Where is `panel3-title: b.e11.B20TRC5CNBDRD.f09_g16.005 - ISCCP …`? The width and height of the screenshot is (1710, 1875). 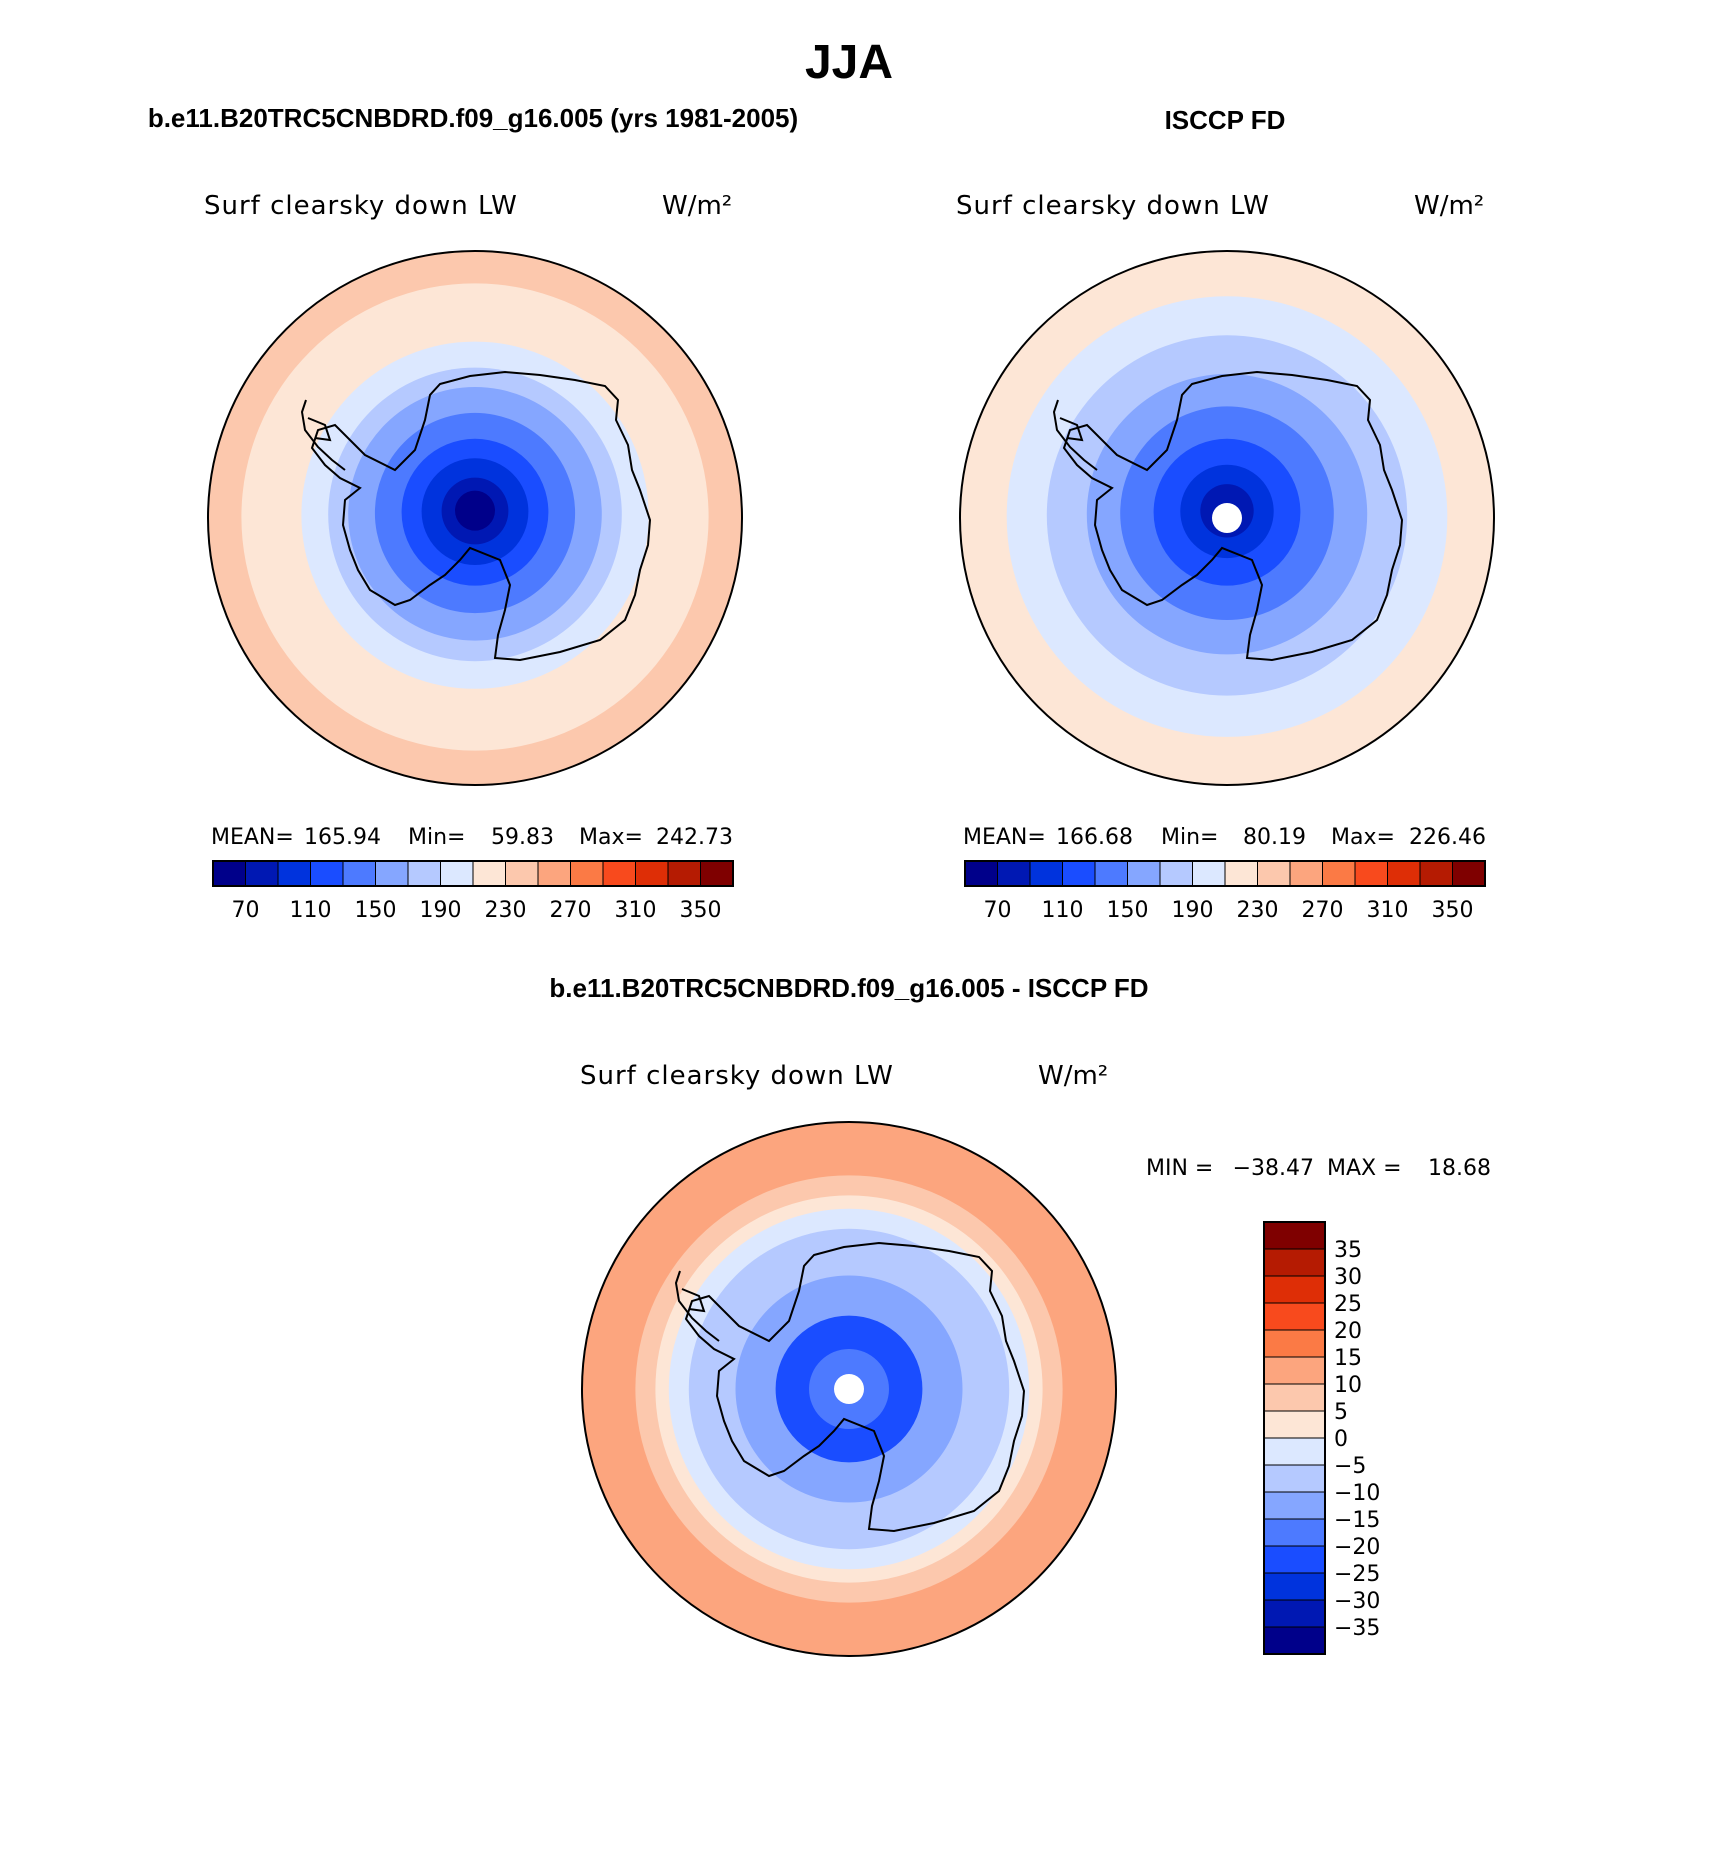
panel3-title: b.e11.B20TRC5CNBDRD.f09_g16.005 - ISCCP … is located at coordinates (848, 988).